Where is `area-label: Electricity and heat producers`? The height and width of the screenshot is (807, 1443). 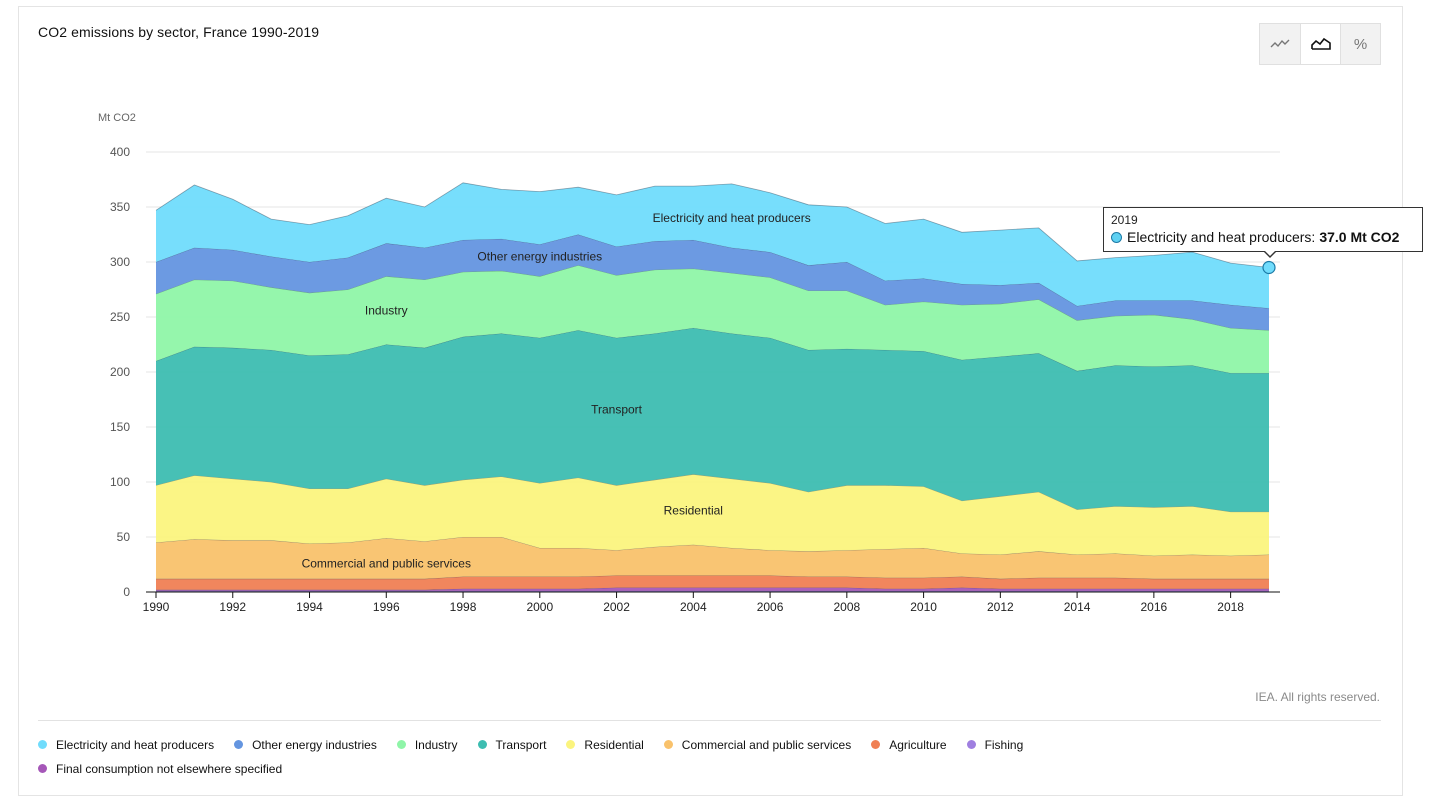
area-label: Electricity and heat producers is located at coordinates (732, 218).